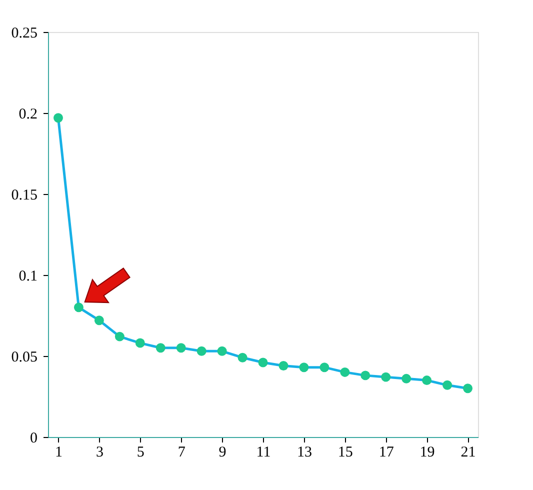 The image size is (533, 490). What do you see at coordinates (24, 358) in the screenshot?
I see `y-tick-label: 0.05` at bounding box center [24, 358].